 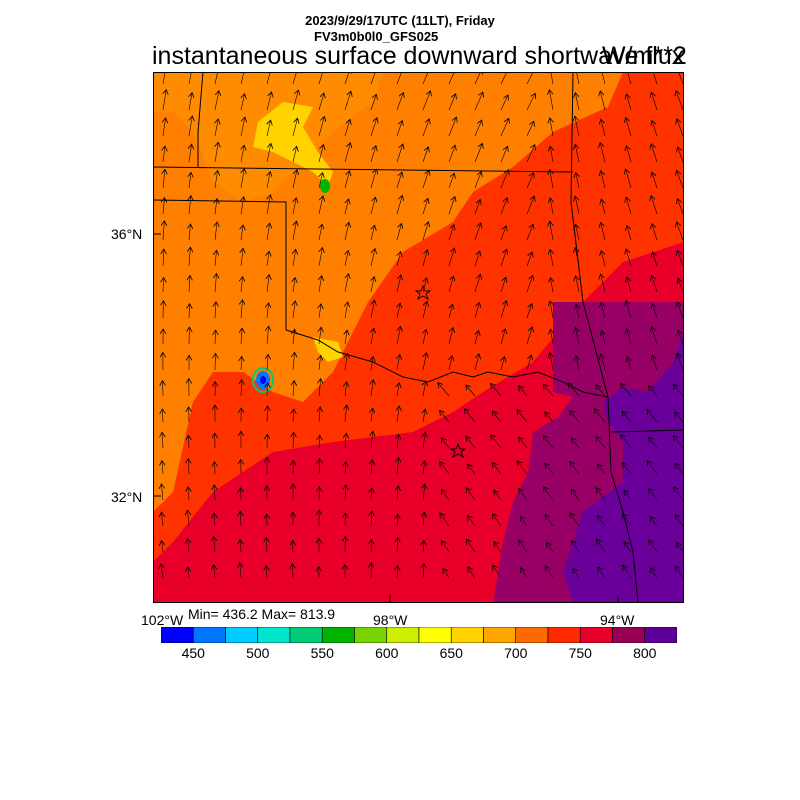 What do you see at coordinates (644, 56) in the screenshot?
I see `field-units: W/m**2` at bounding box center [644, 56].